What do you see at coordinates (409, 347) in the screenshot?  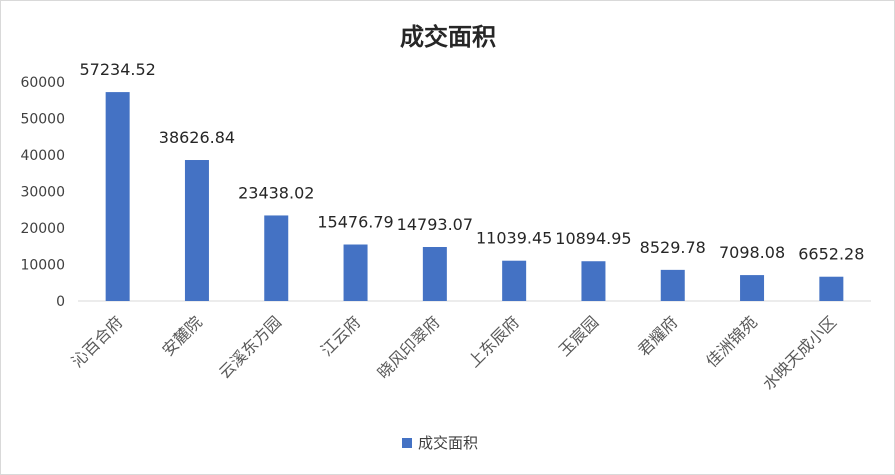 I see `x-tick-label: 晓风印翠府` at bounding box center [409, 347].